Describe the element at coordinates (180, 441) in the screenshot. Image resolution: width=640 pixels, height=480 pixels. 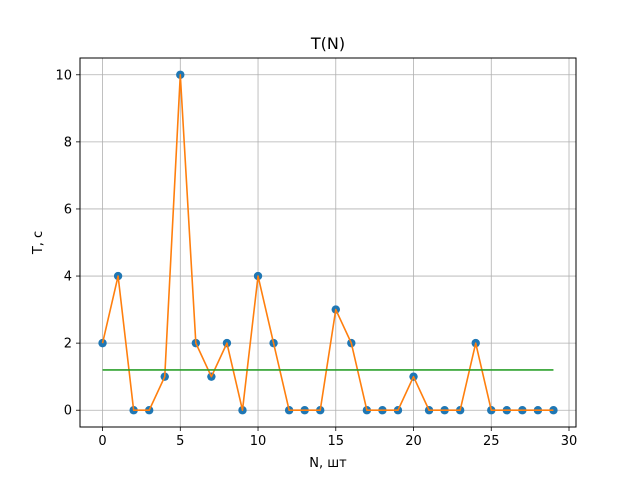
I see `x-tick-label: 5` at that location.